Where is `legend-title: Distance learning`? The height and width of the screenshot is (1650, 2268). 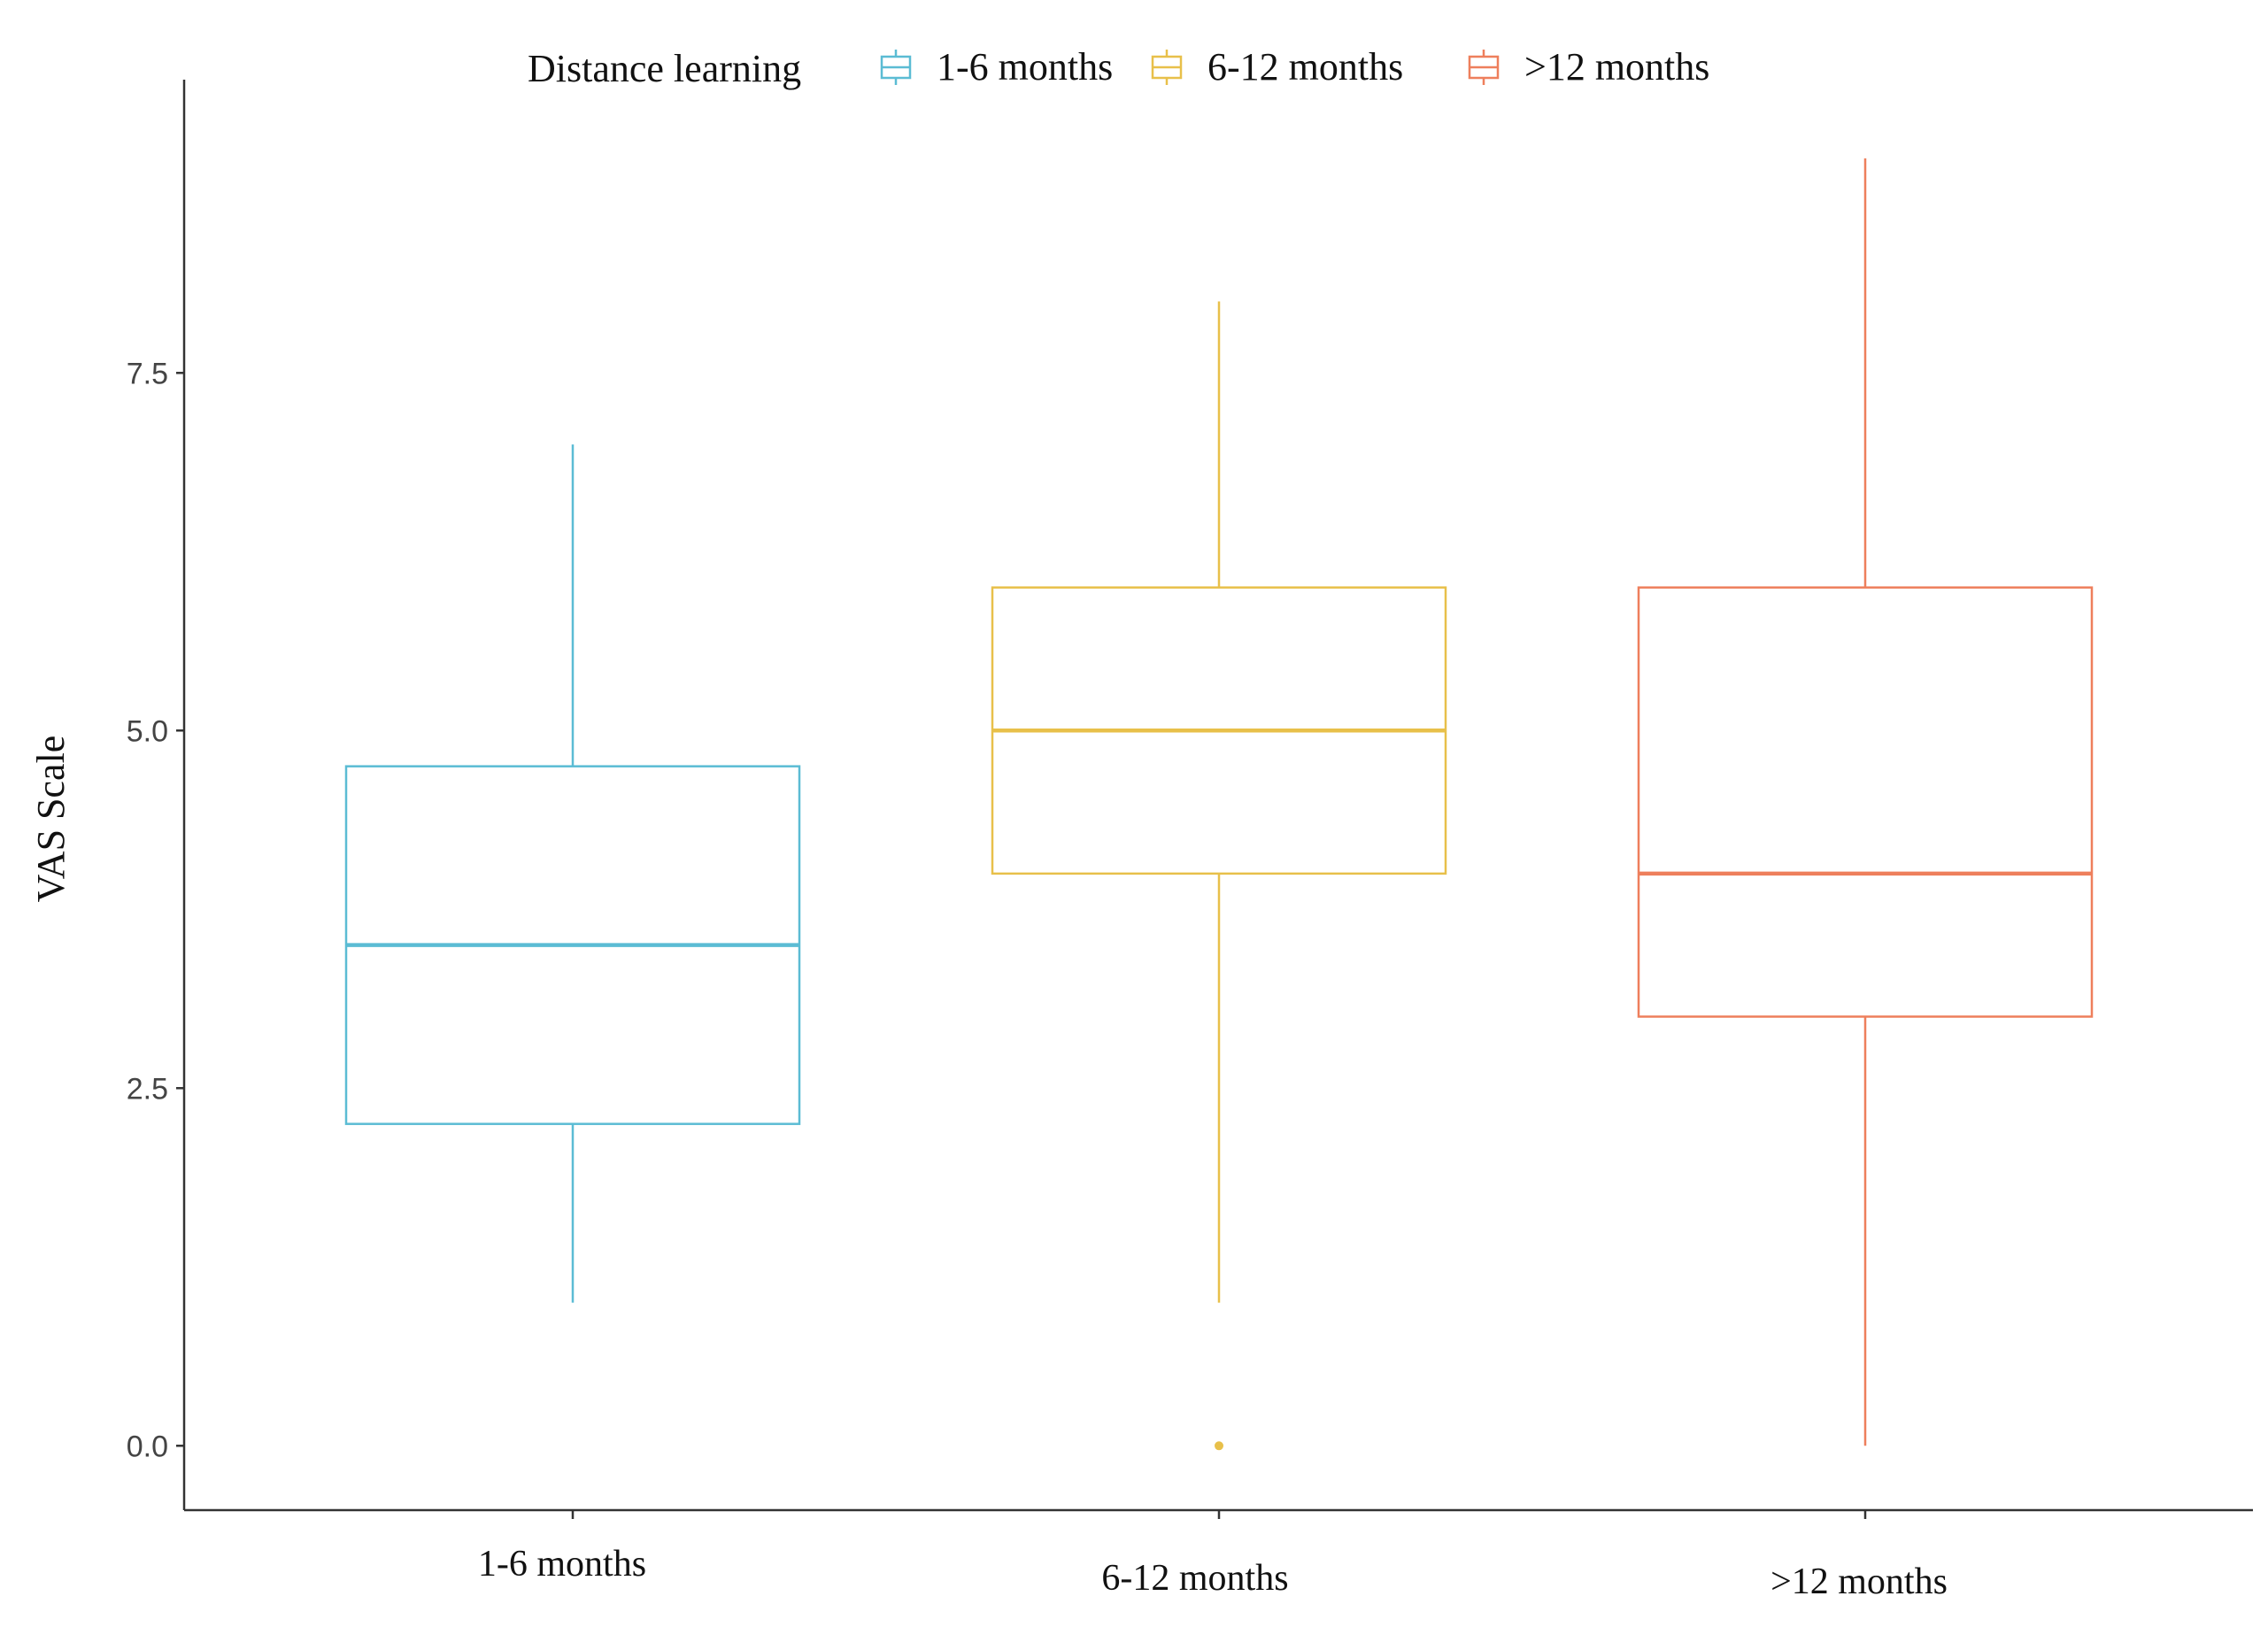 legend-title: Distance learning is located at coordinates (664, 68).